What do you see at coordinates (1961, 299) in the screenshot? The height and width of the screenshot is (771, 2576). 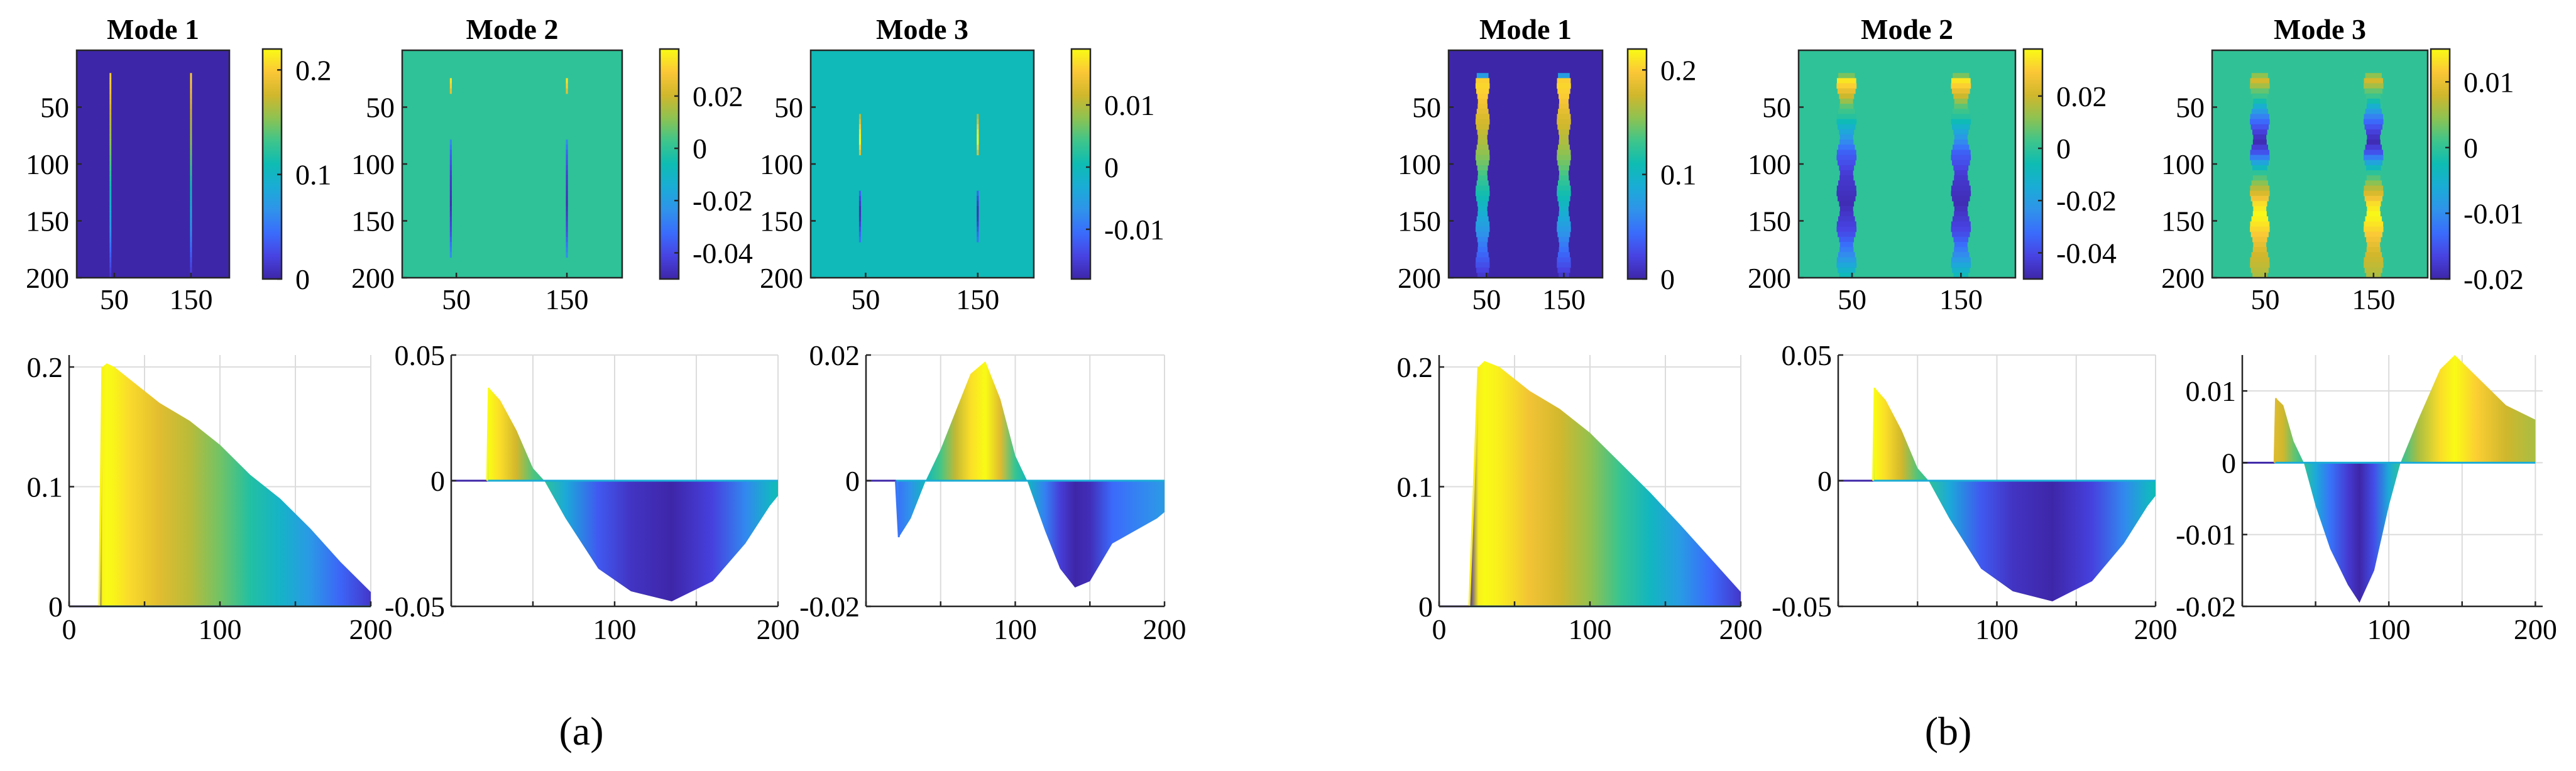 I see `heatmap-xtick-label: 150` at bounding box center [1961, 299].